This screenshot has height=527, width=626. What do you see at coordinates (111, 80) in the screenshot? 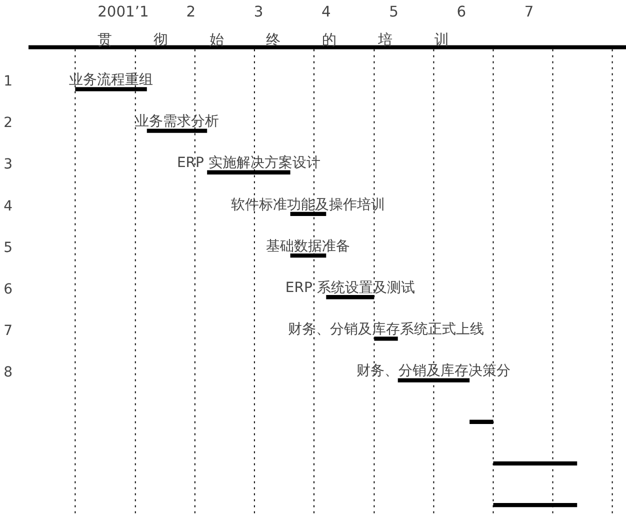
I see `data-label: 业务流程重组` at bounding box center [111, 80].